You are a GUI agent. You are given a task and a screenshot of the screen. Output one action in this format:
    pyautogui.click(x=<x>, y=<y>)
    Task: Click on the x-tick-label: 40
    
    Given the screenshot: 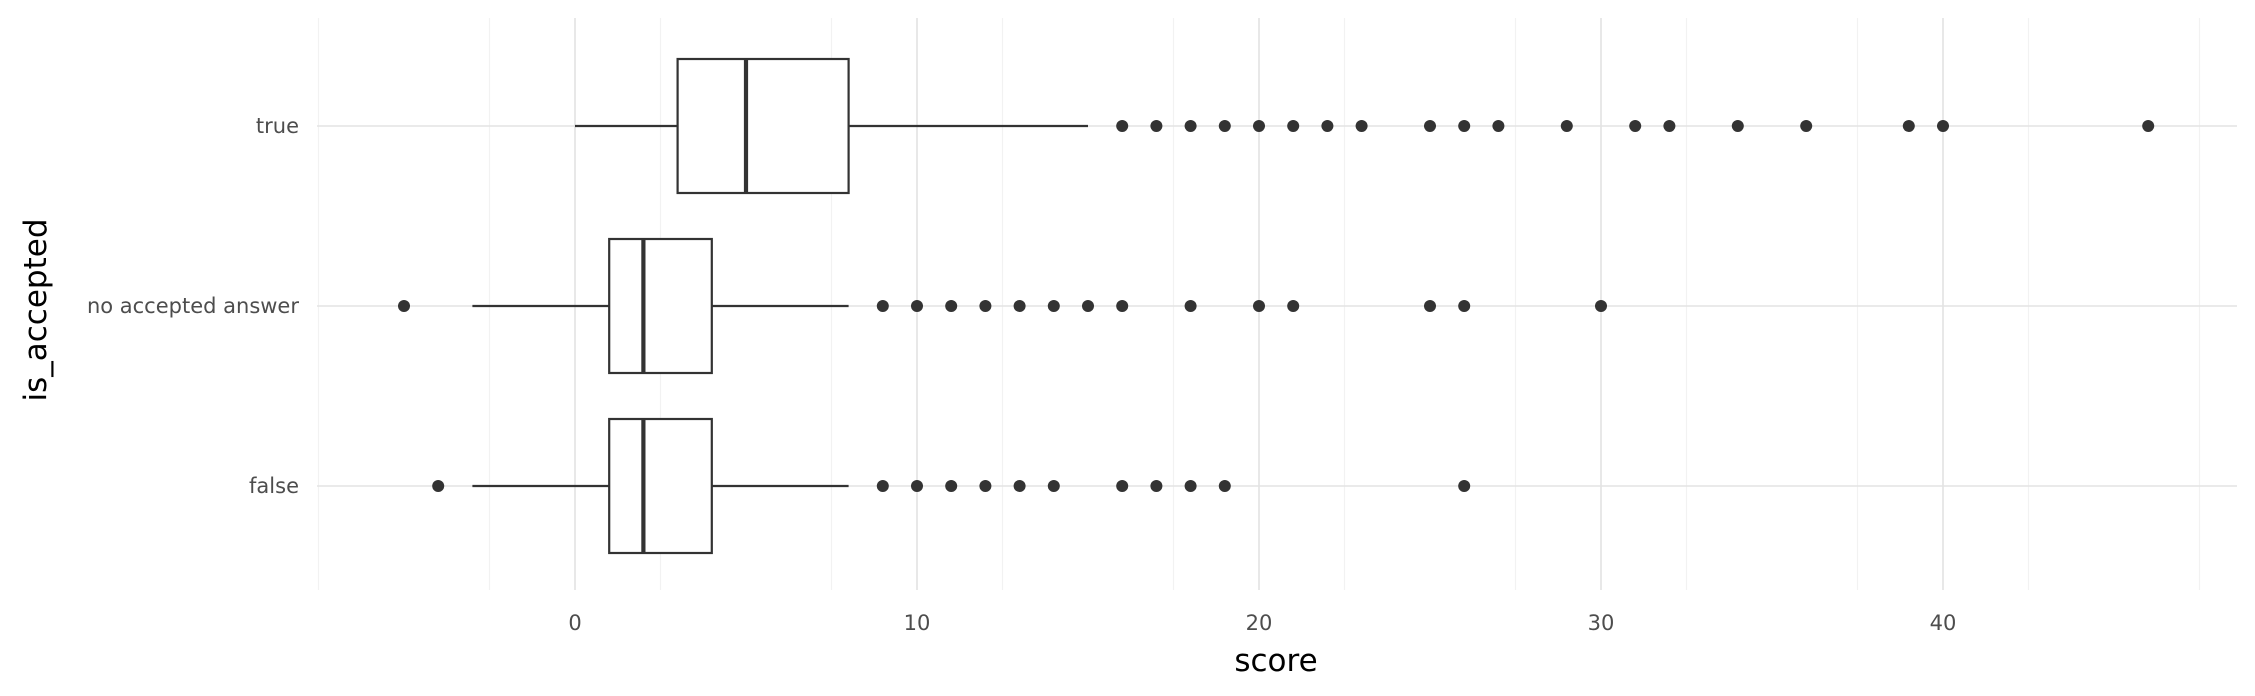 What is the action you would take?
    pyautogui.click(x=1943, y=623)
    